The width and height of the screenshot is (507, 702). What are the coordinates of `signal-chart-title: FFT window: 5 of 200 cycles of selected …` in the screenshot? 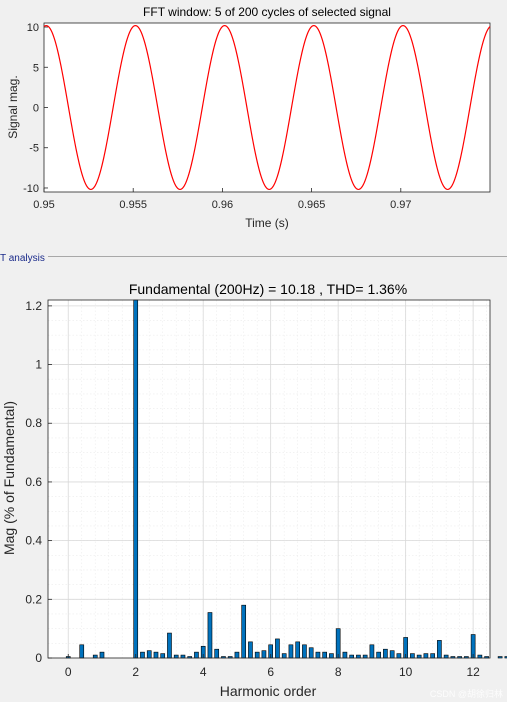 It's located at (267, 12).